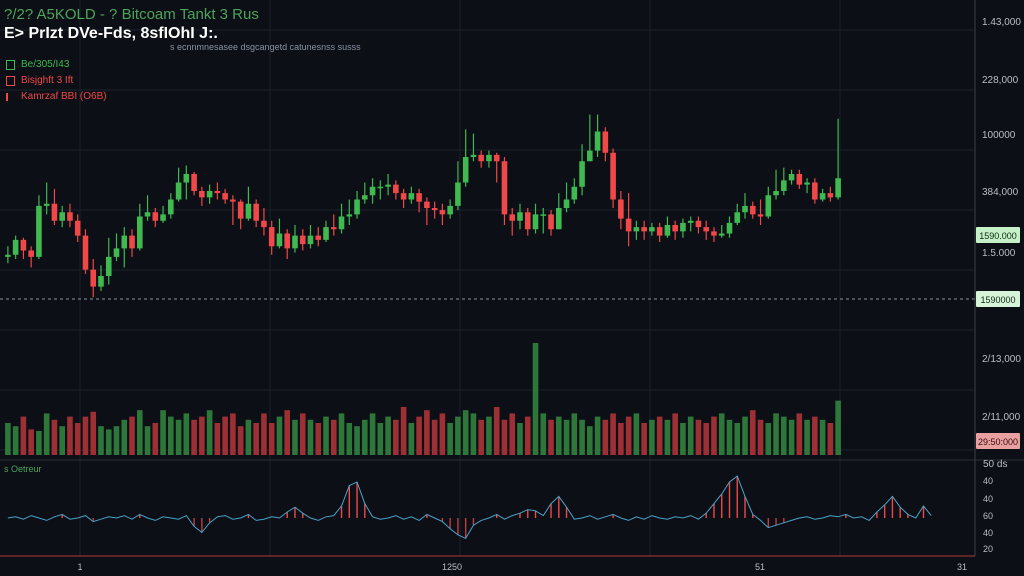 The width and height of the screenshot is (1024, 576). What do you see at coordinates (999, 253) in the screenshot?
I see `price-axis-label: 1.5.000` at bounding box center [999, 253].